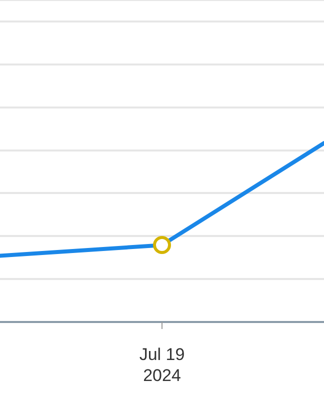  I want to click on text: Jul 19 2024, so click(162, 365).